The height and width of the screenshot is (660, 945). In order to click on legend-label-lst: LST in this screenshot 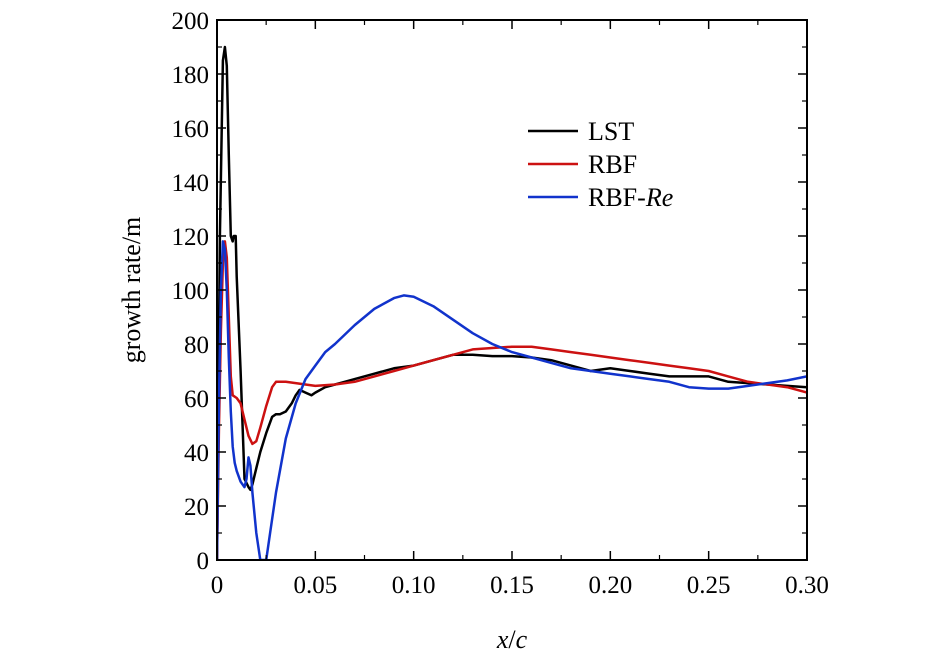, I will do `click(611, 131)`.